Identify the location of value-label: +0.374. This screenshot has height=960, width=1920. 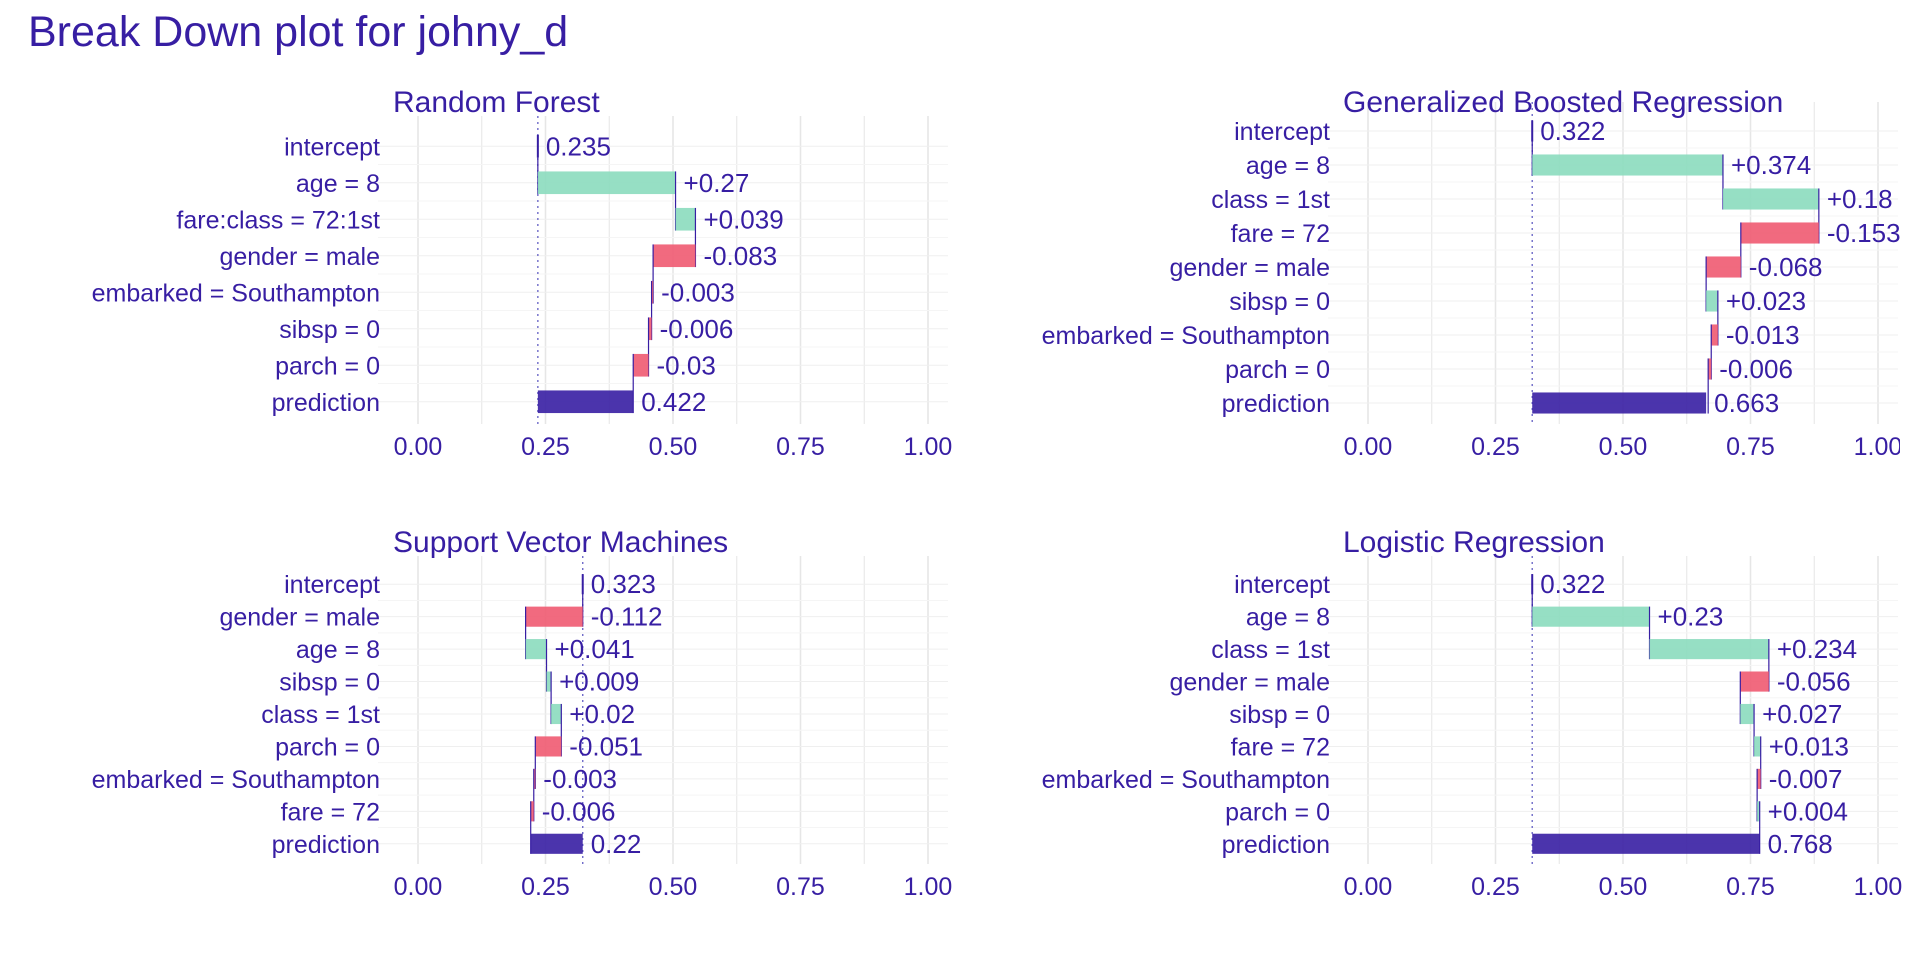
(1771, 165).